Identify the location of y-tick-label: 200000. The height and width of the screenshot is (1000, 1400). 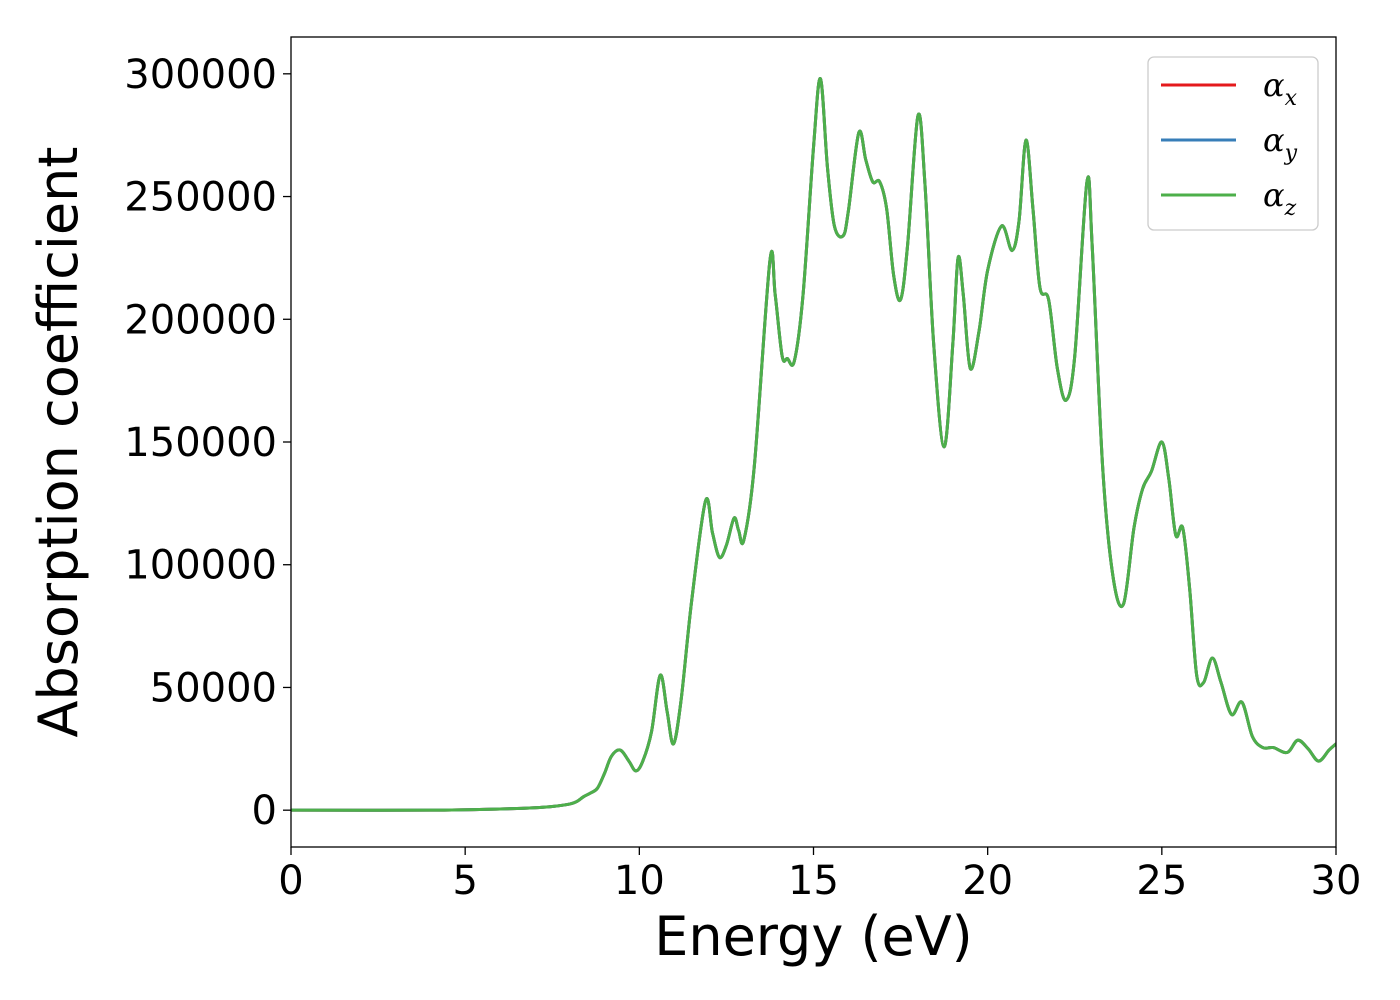
(200, 320).